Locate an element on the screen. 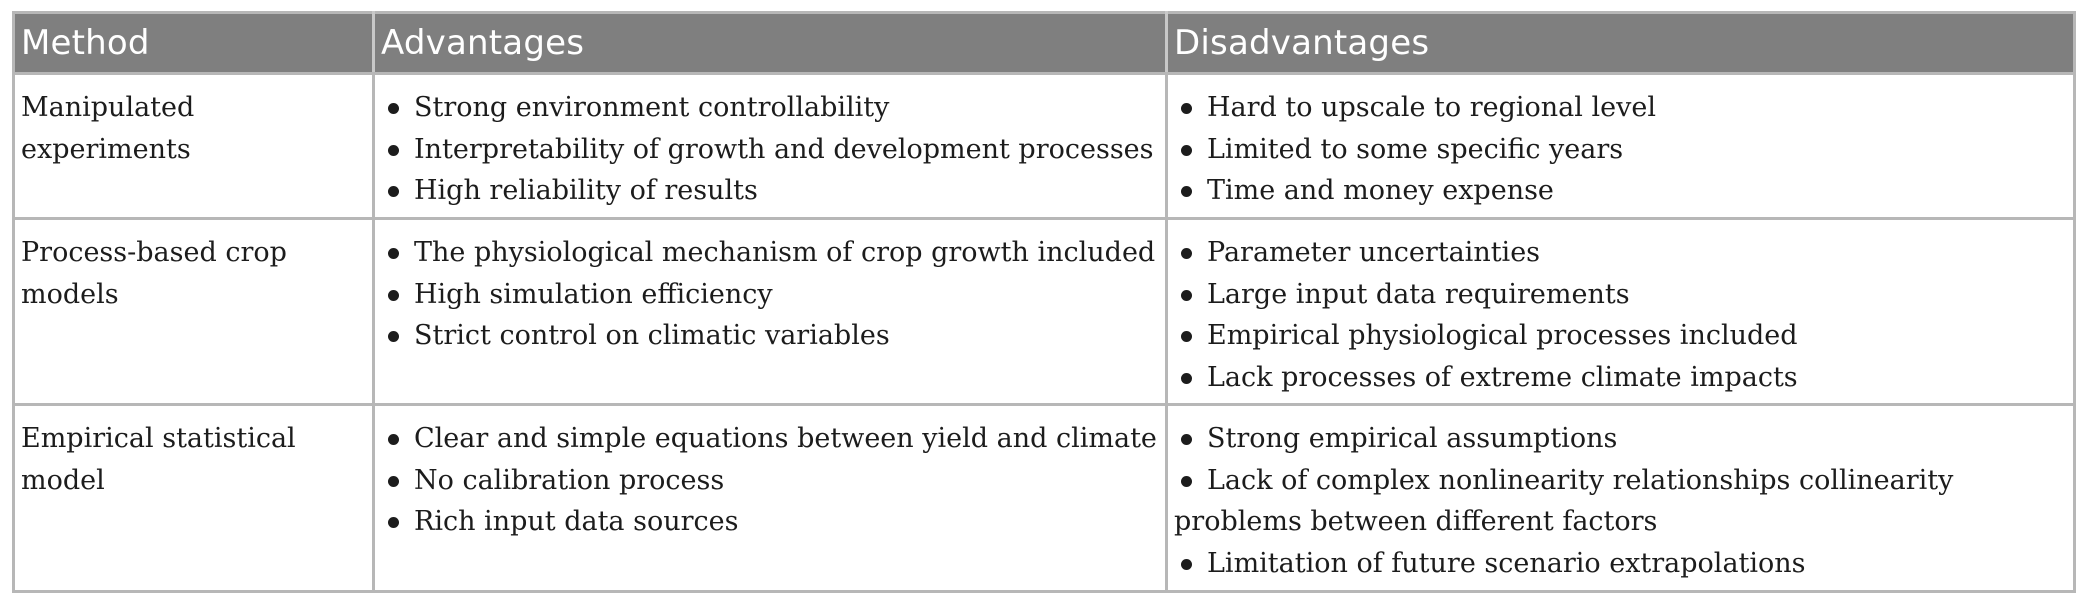  list-item: Limited to some specific years is located at coordinates (1620, 150).